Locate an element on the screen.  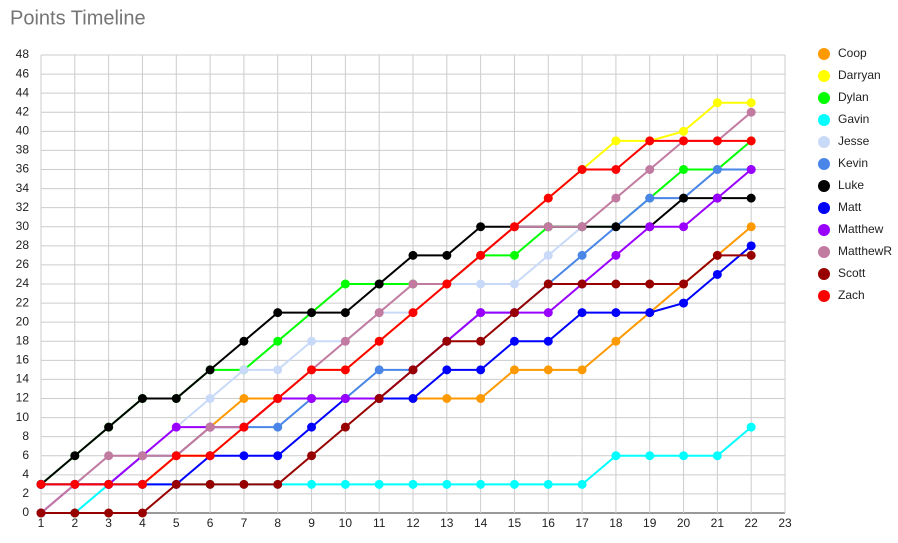
legend-label: Jesse is located at coordinates (854, 141).